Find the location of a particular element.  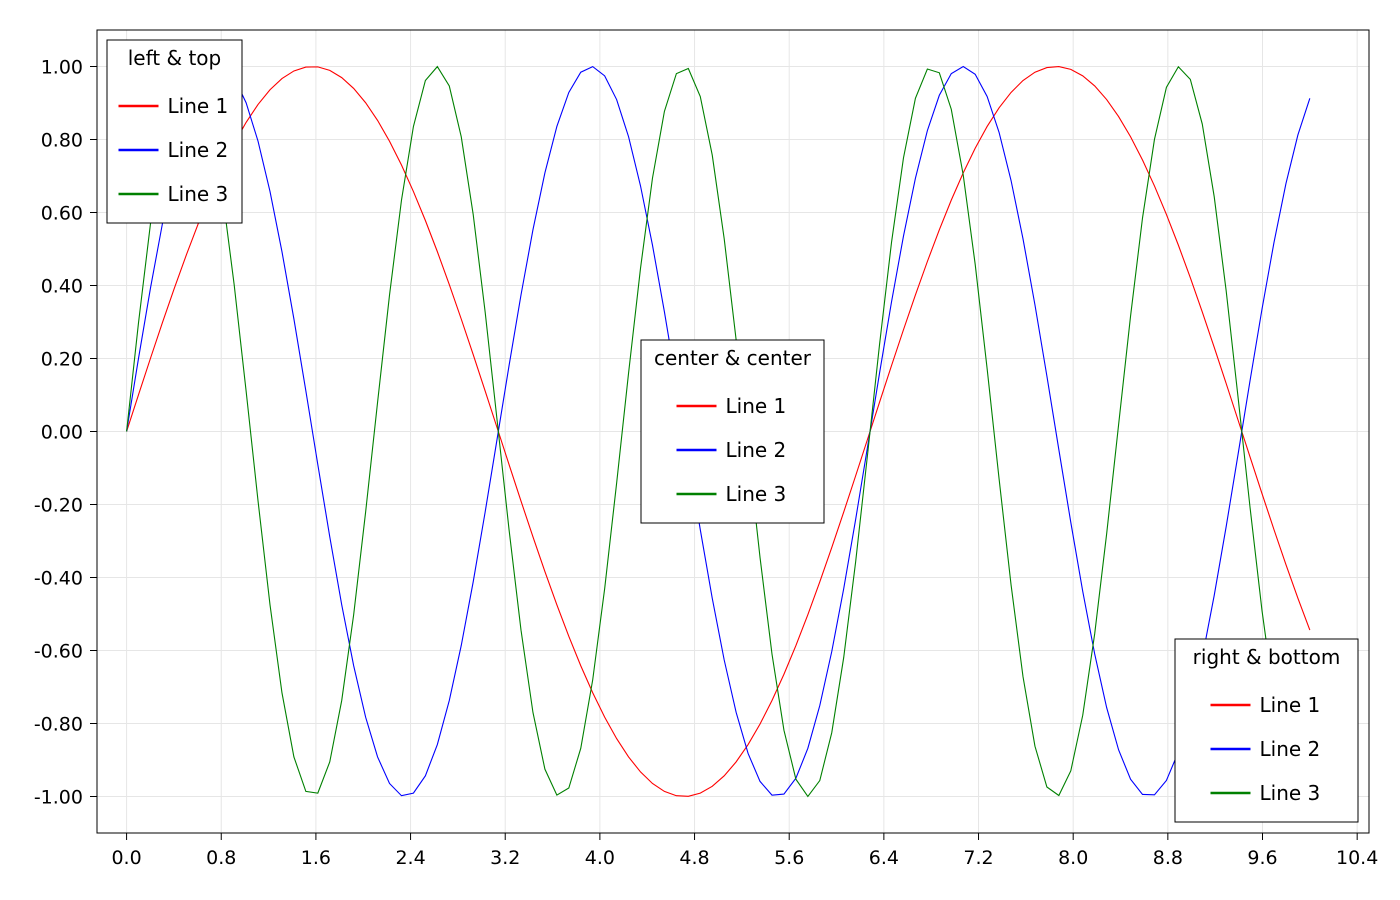

legend-title: right & bottom is located at coordinates (1267, 657).